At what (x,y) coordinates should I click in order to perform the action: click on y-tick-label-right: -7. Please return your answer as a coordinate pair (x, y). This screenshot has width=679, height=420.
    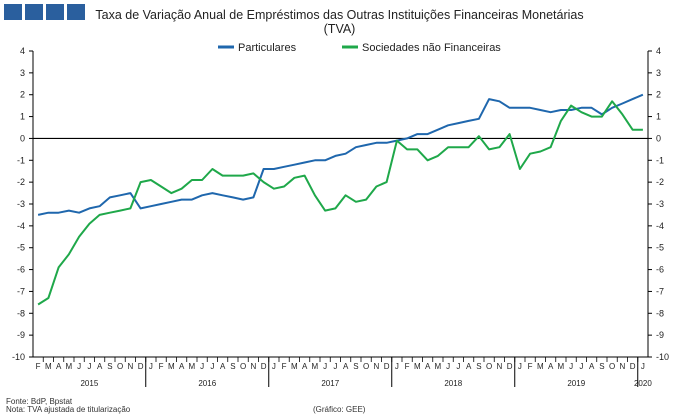
    Looking at the image, I should click on (660, 291).